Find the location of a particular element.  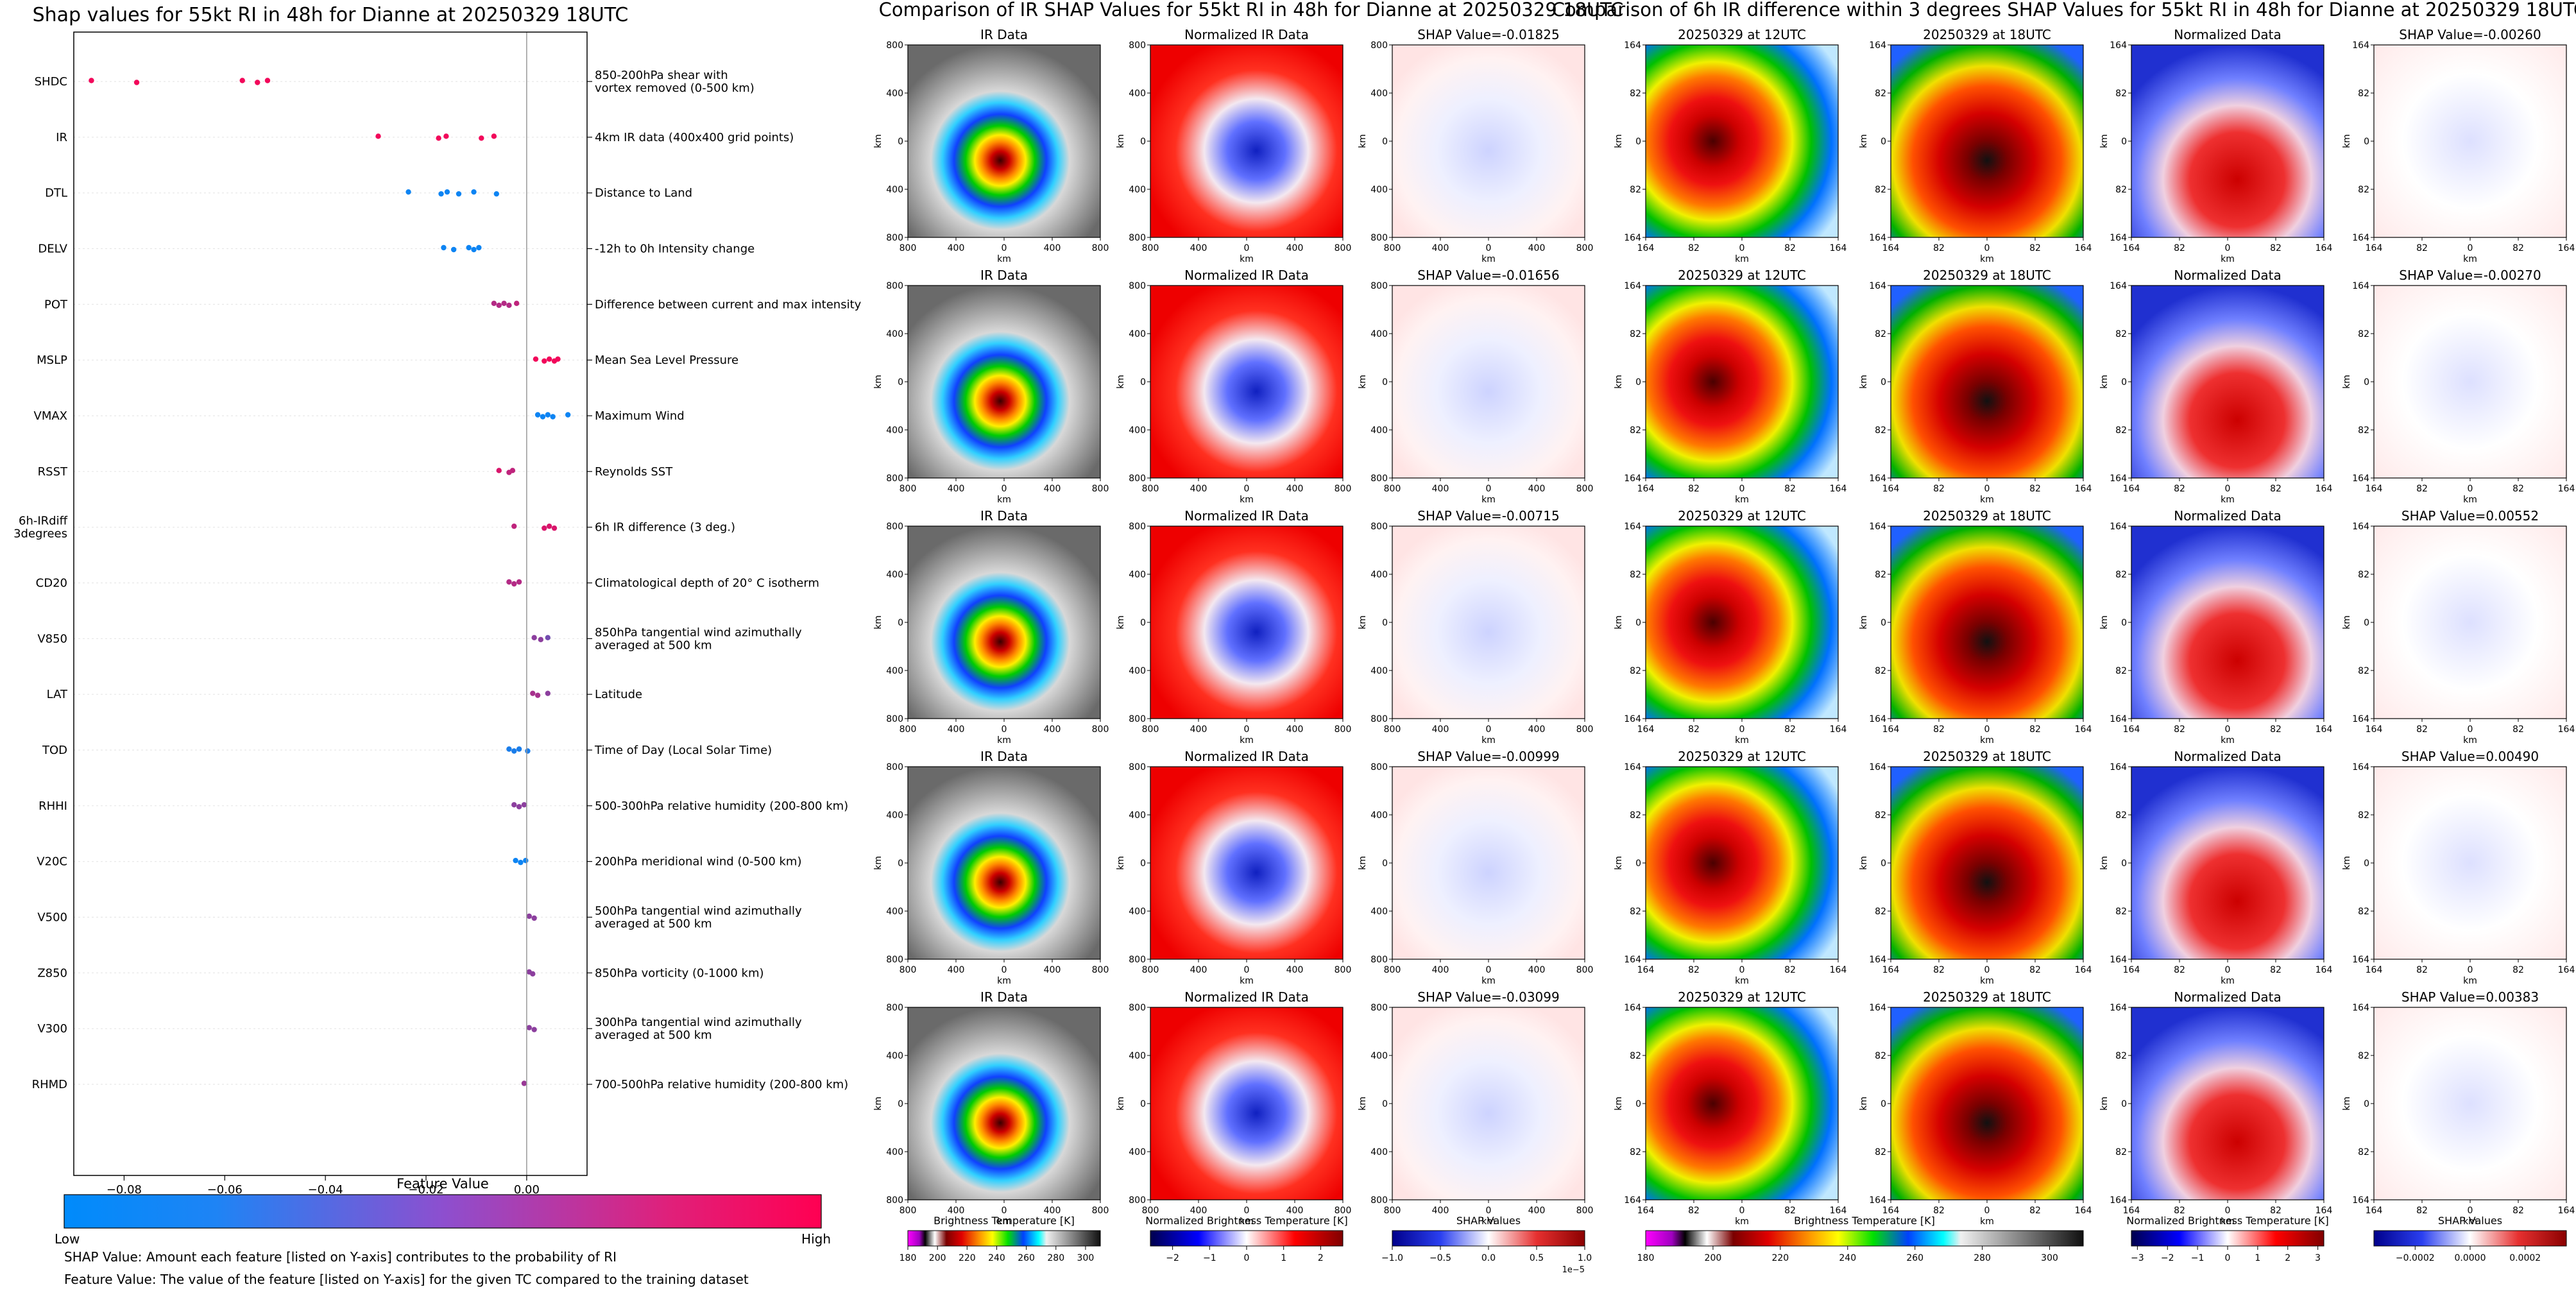

colorbar-tick-label: −0.5 is located at coordinates (1440, 1258).